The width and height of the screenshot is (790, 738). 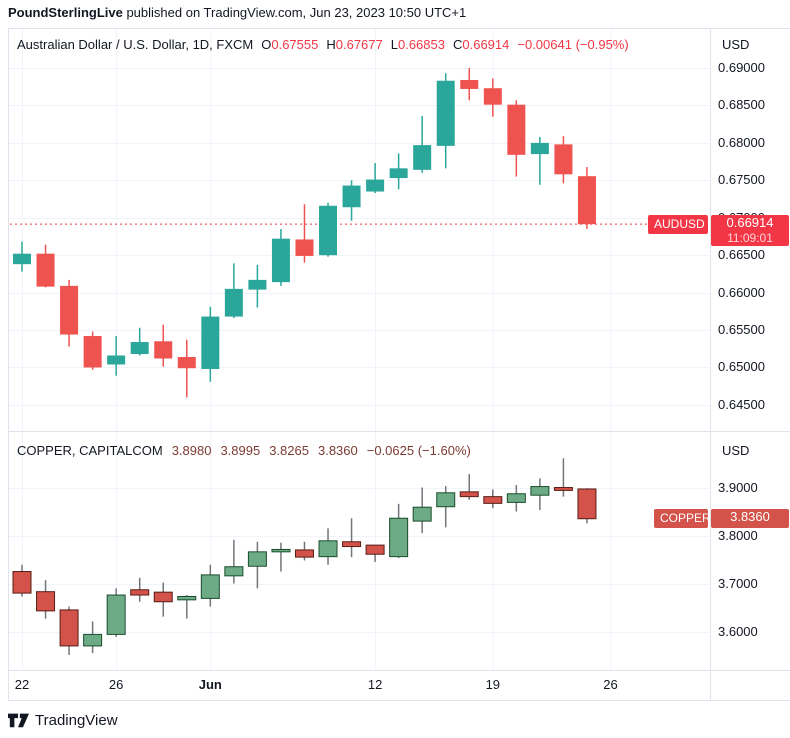 What do you see at coordinates (481, 44) in the screenshot?
I see `ohlc-item: C0.66914` at bounding box center [481, 44].